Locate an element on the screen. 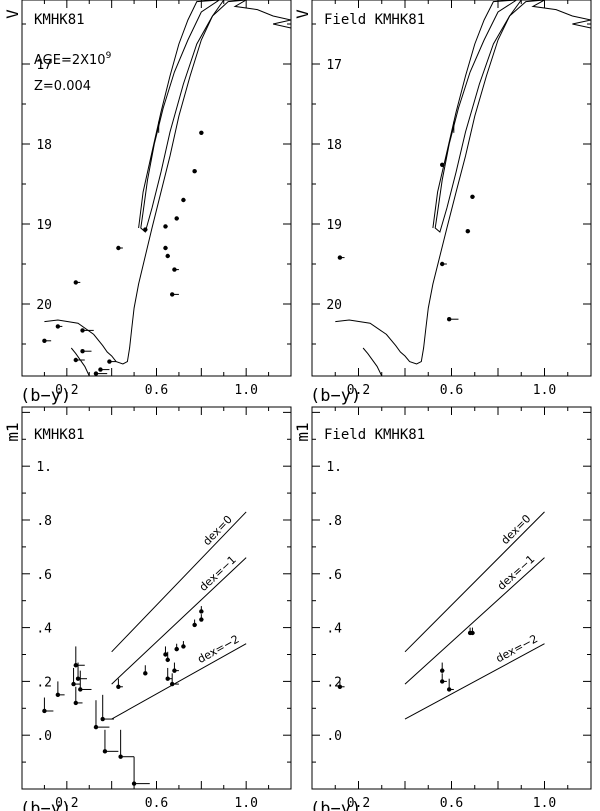 This screenshot has width=600, height=811. plot-area is located at coordinates (441, 615).